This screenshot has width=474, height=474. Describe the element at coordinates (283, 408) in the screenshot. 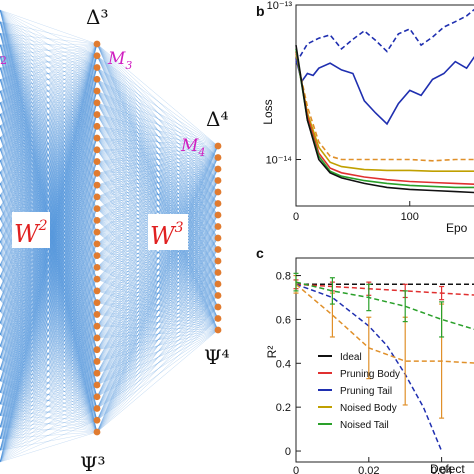

I see `panel-c-ytick-label: 0.2` at that location.